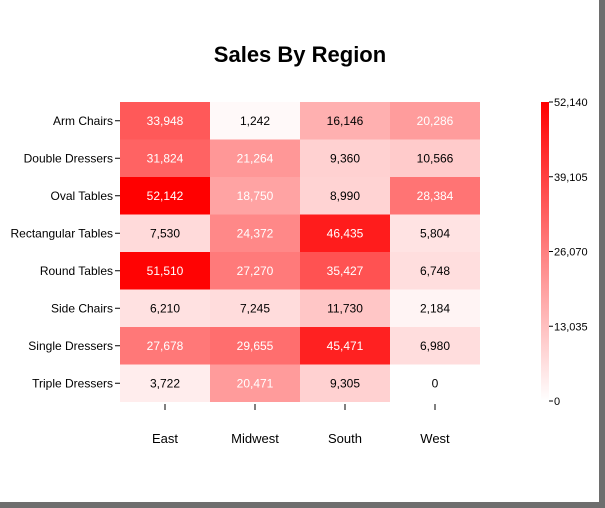 The image size is (605, 508). What do you see at coordinates (345, 438) in the screenshot?
I see `column-label: South` at bounding box center [345, 438].